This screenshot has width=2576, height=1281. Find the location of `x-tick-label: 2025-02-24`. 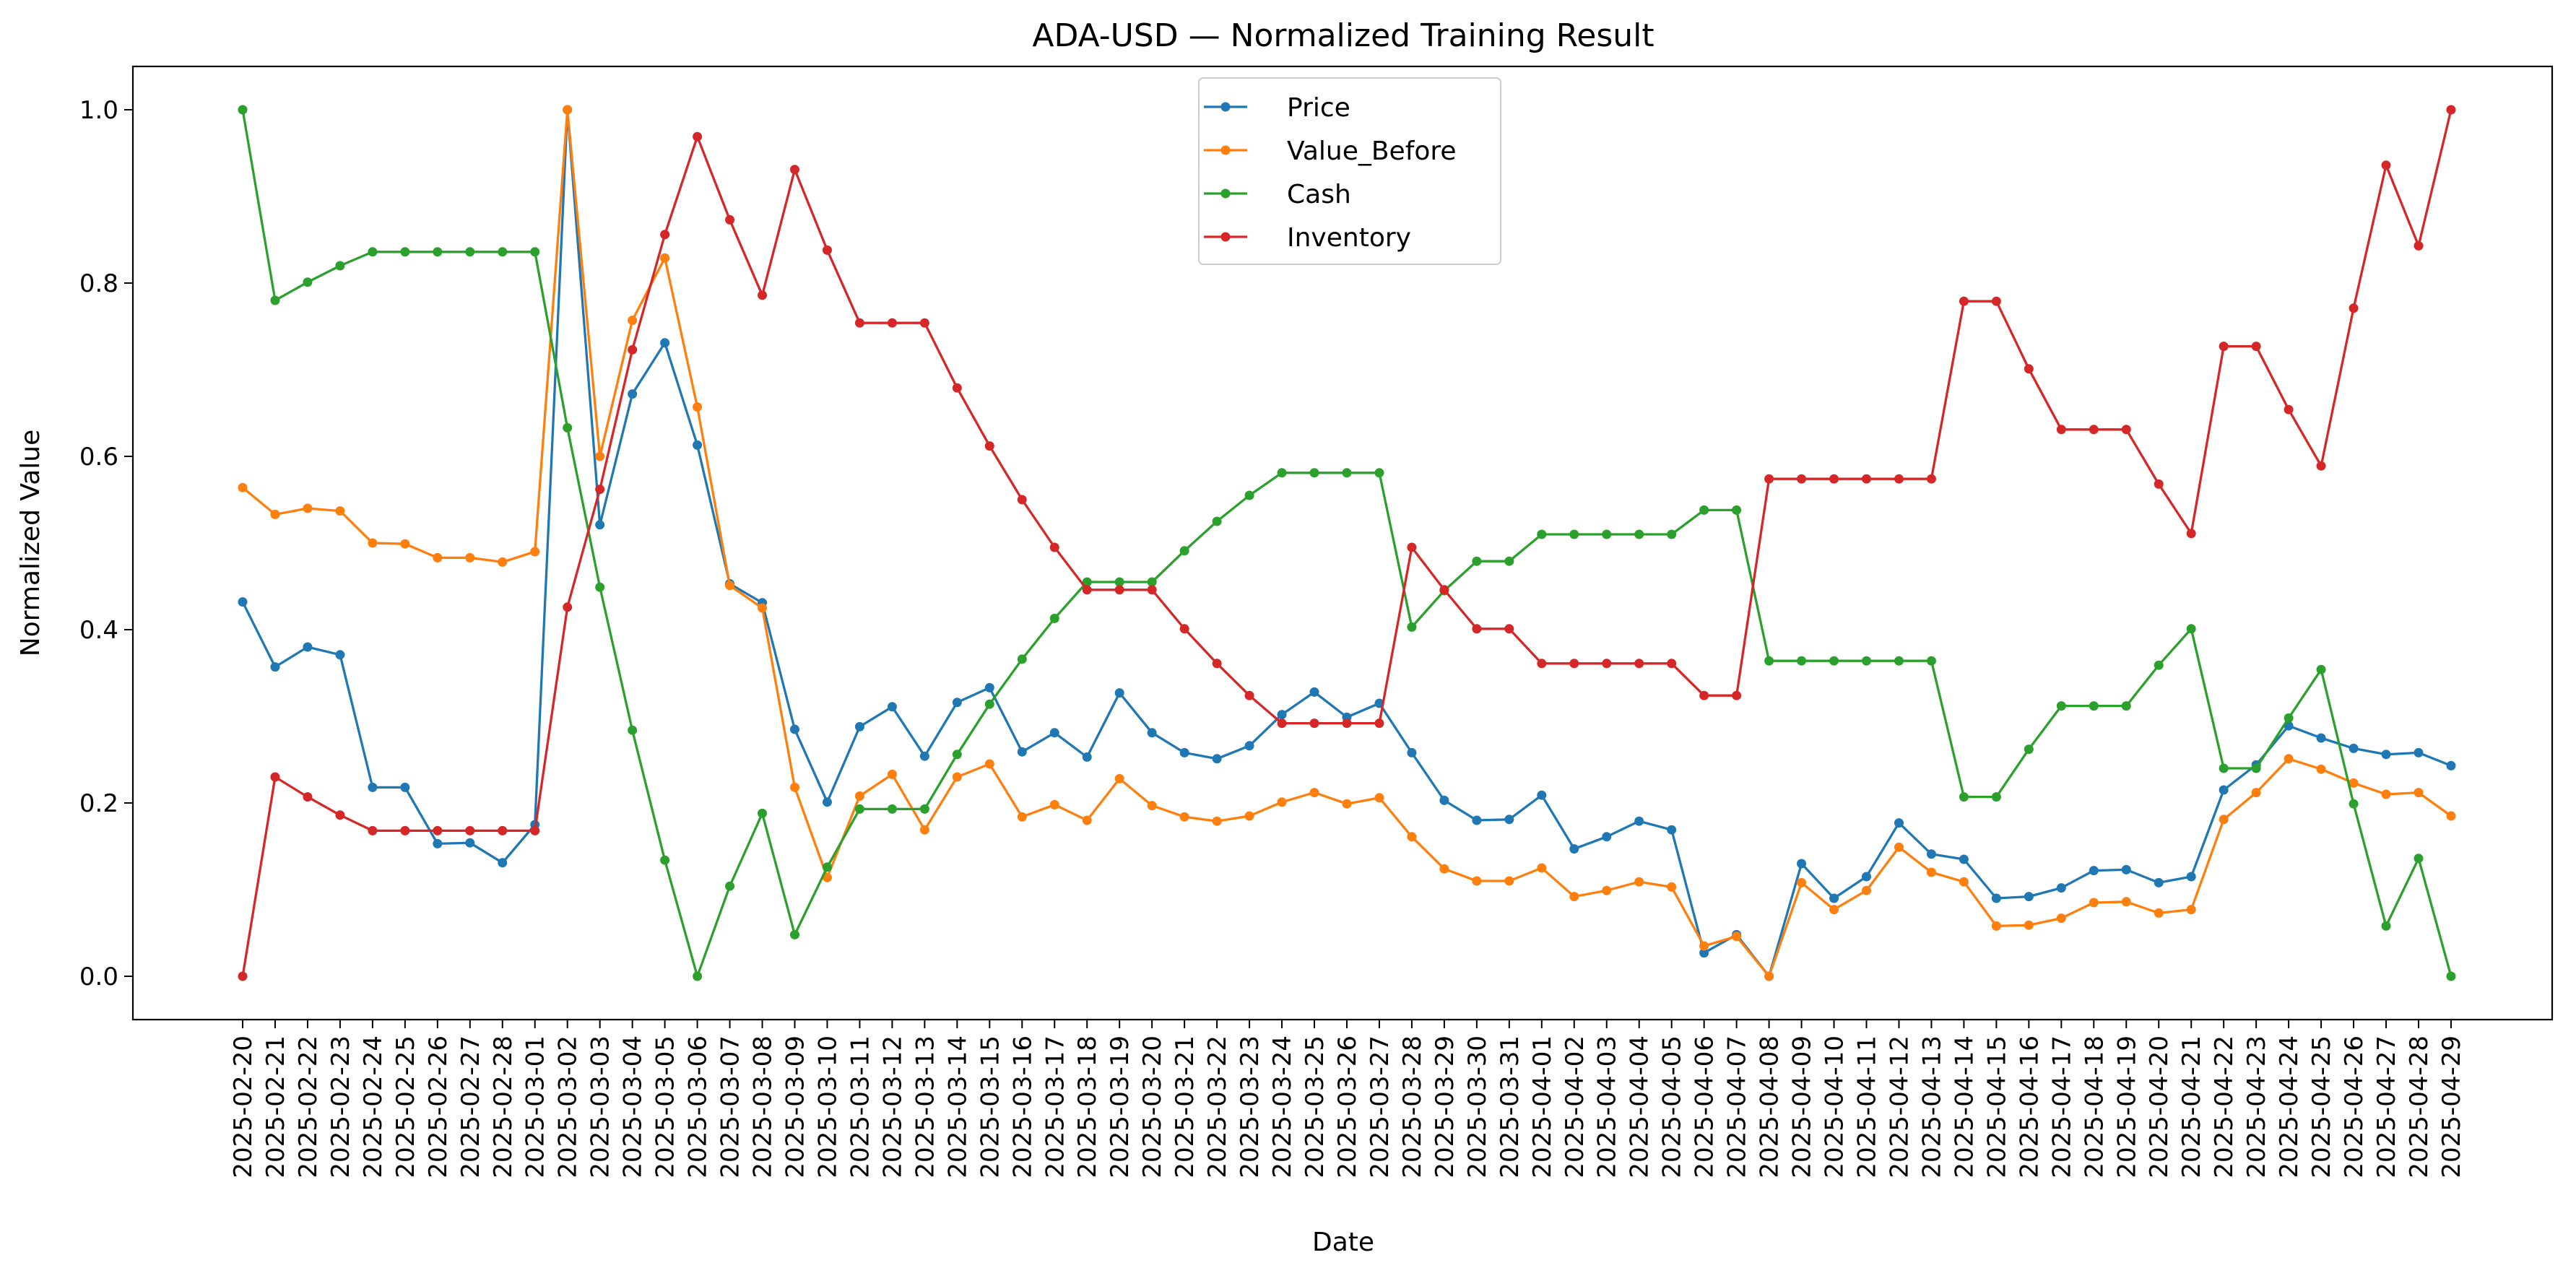

x-tick-label: 2025-02-24 is located at coordinates (373, 1106).